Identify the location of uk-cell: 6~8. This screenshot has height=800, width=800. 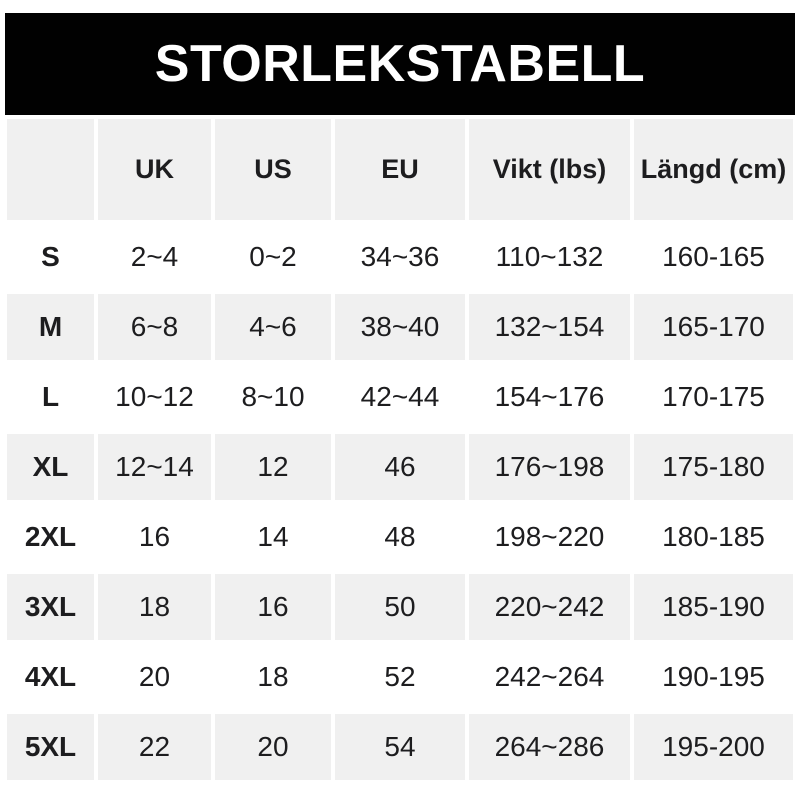
(154, 327).